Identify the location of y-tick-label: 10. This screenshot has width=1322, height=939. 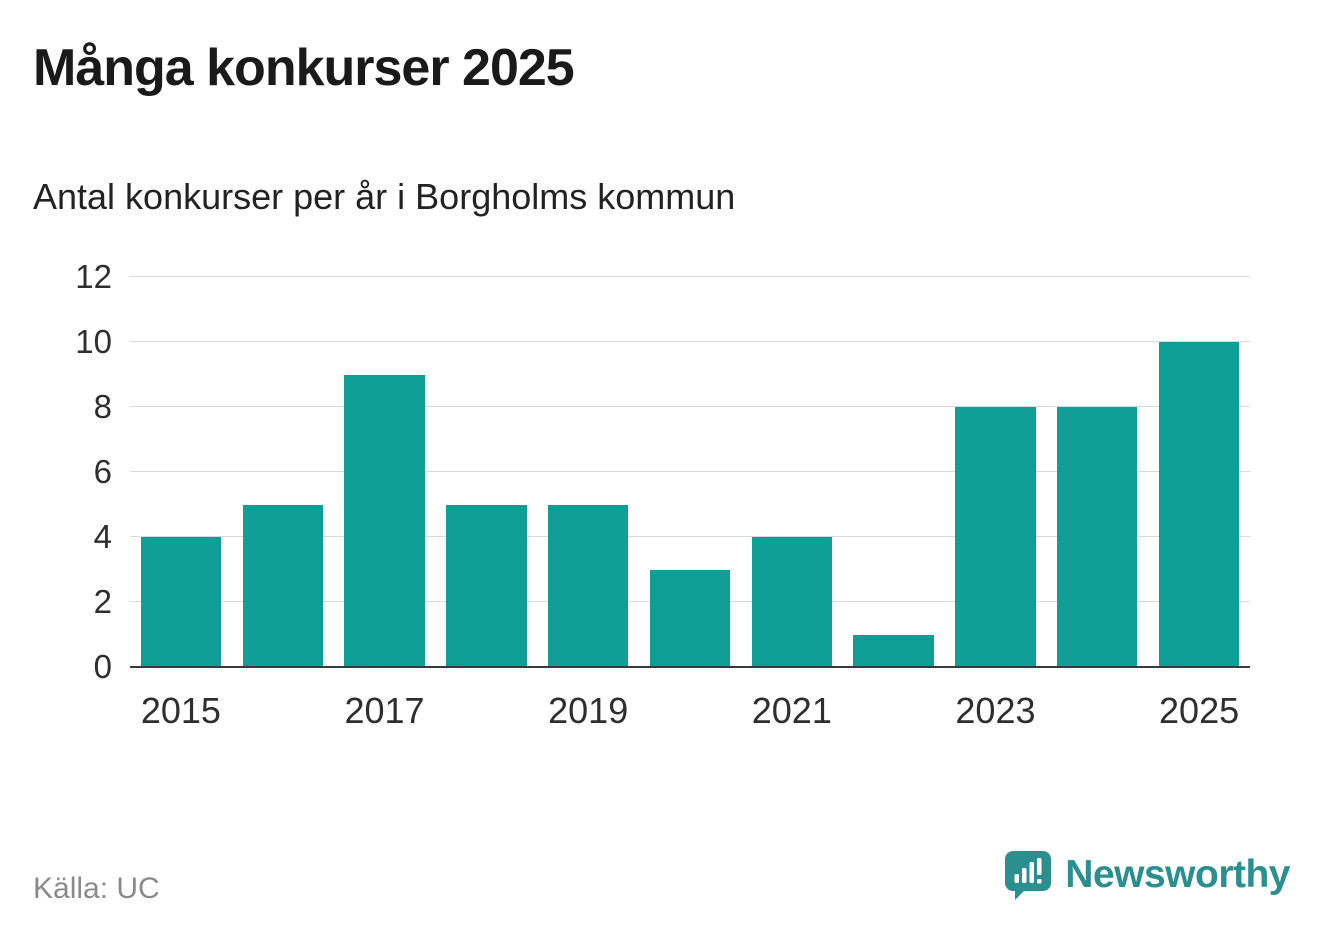
(93, 341).